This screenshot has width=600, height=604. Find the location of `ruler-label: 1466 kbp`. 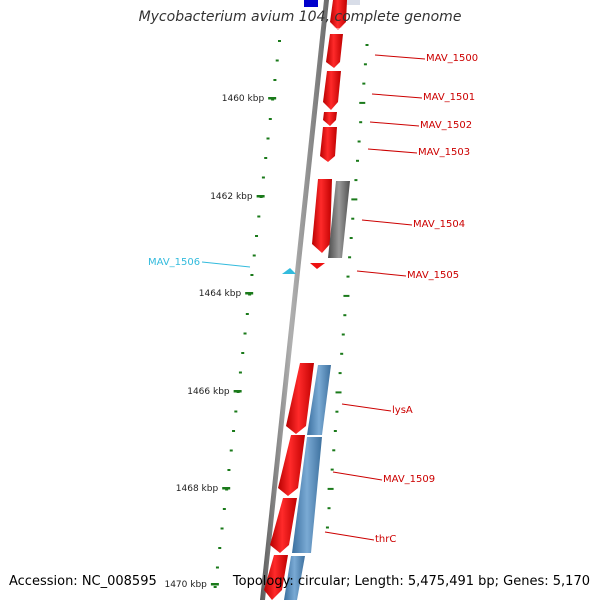

ruler-label: 1466 kbp is located at coordinates (208, 392).